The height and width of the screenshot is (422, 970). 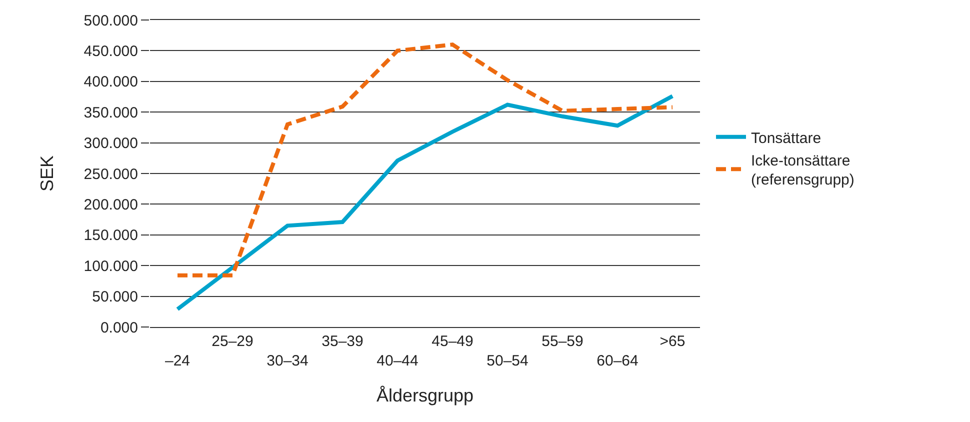 I want to click on x-tick-label: –24, so click(x=177, y=361).